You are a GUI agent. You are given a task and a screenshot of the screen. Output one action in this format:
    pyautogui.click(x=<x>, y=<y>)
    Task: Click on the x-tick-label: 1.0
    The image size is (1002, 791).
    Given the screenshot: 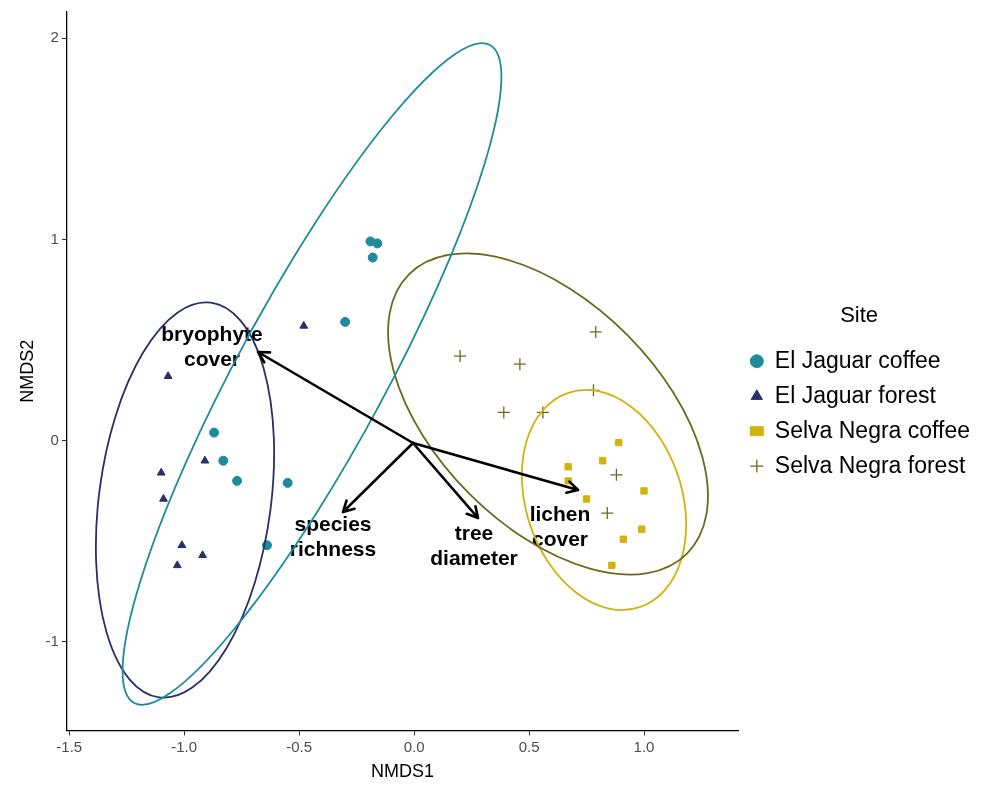 What is the action you would take?
    pyautogui.click(x=644, y=746)
    